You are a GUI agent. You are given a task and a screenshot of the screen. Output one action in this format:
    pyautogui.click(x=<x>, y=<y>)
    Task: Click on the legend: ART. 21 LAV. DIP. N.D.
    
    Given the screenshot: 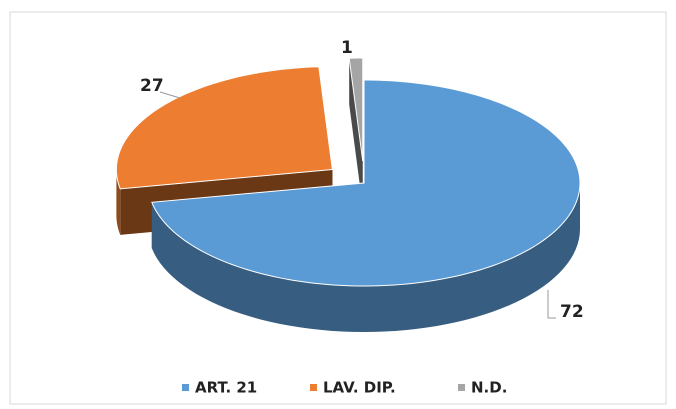 What is the action you would take?
    pyautogui.click(x=344, y=388)
    